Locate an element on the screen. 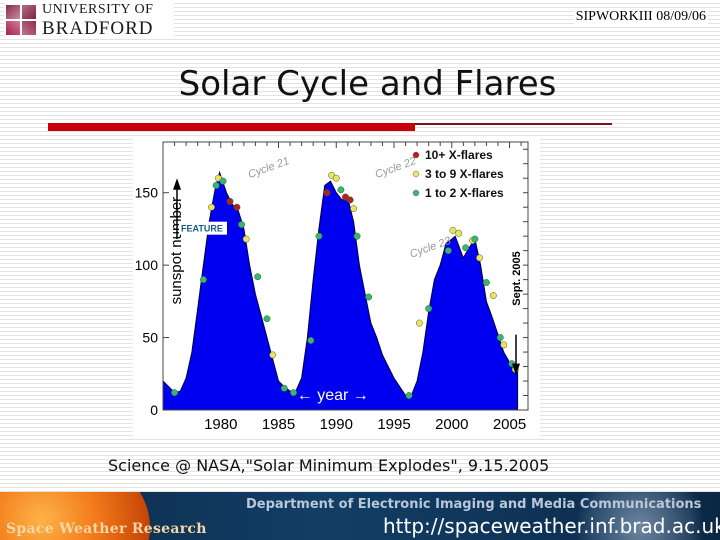 This screenshot has width=720, height=540. feature-badge: FEATURE is located at coordinates (202, 229).